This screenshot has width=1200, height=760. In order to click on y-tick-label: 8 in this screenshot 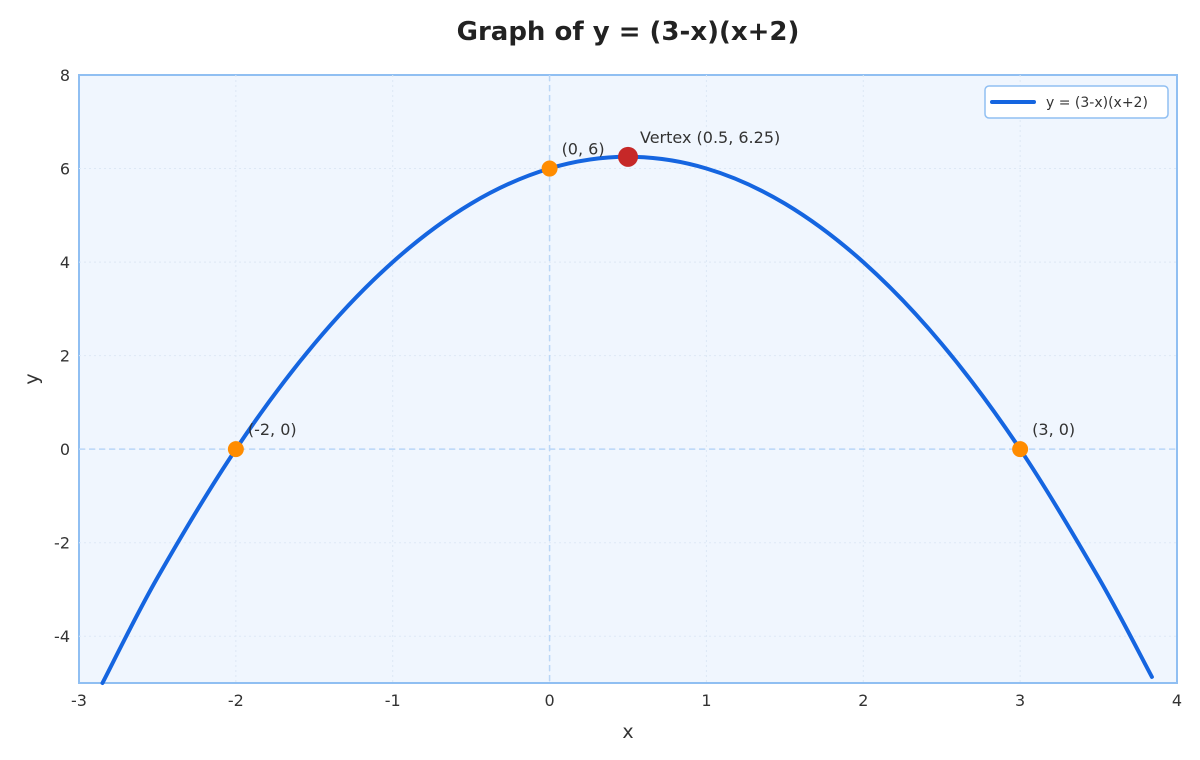, I will do `click(65, 75)`.